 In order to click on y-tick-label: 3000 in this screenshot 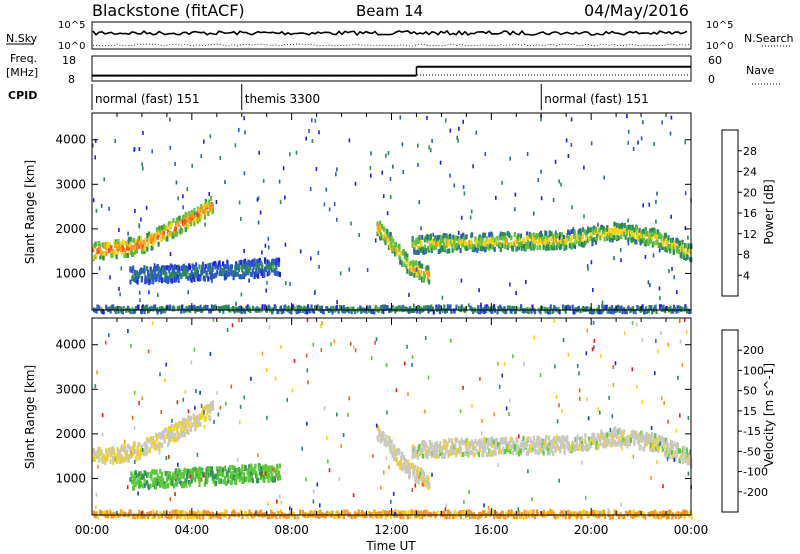, I will do `click(70, 389)`.